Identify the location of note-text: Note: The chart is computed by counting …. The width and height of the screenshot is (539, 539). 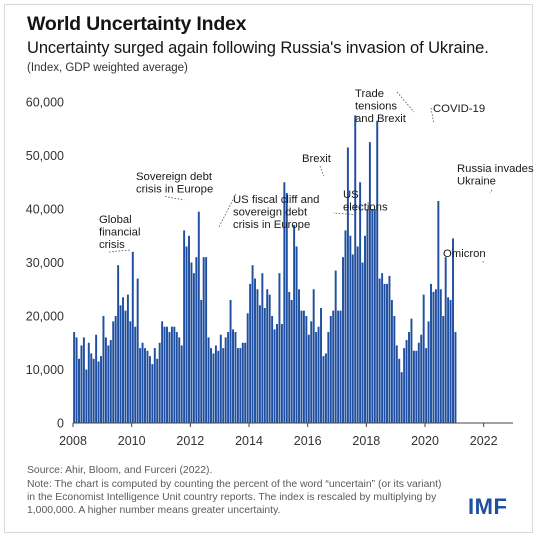
(234, 498).